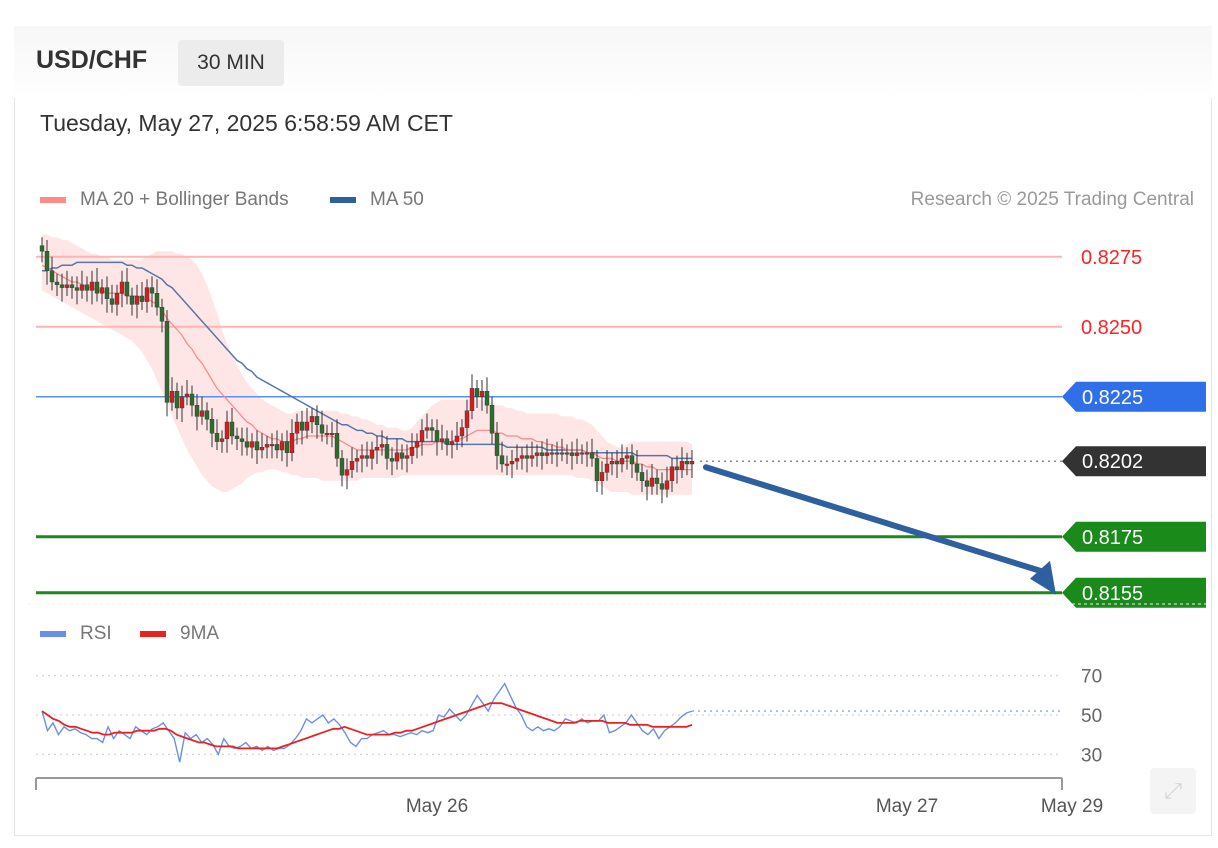 The image size is (1218, 848). I want to click on expand-button: ⤢, so click(1173, 791).